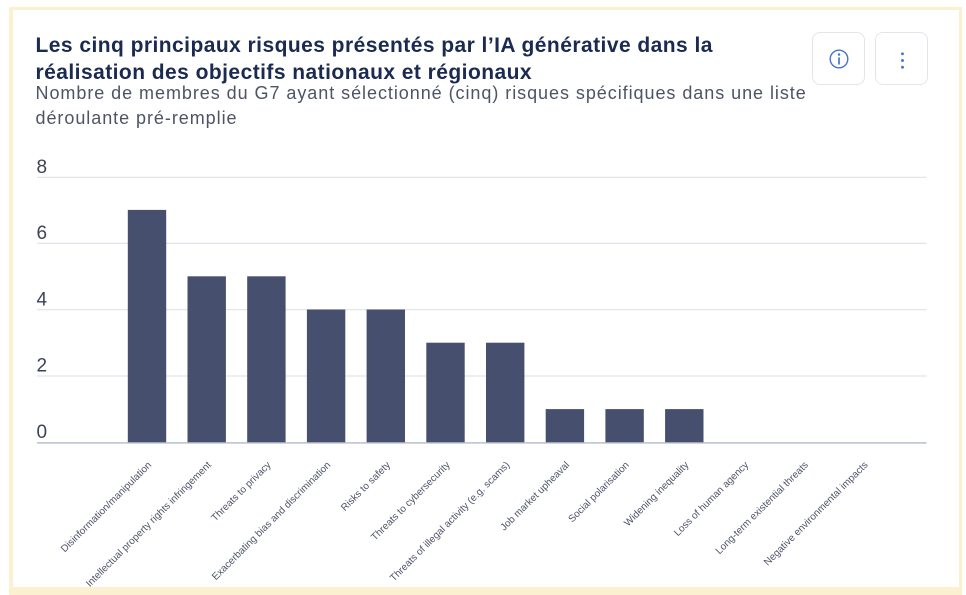  Describe the element at coordinates (41, 299) in the screenshot. I see `svg-text: 4` at that location.